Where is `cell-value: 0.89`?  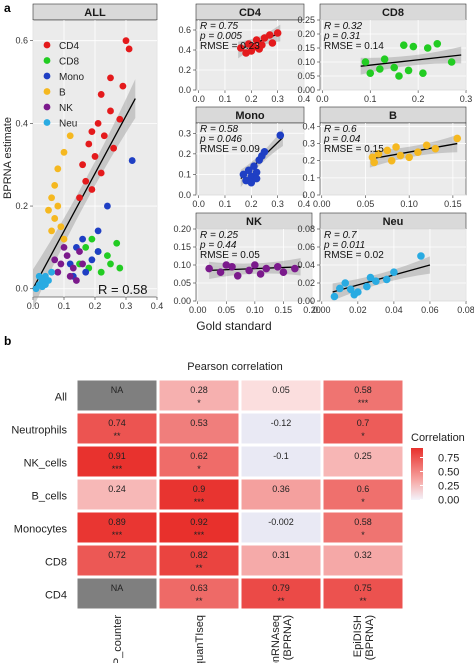
cell-value: 0.89 is located at coordinates (117, 522).